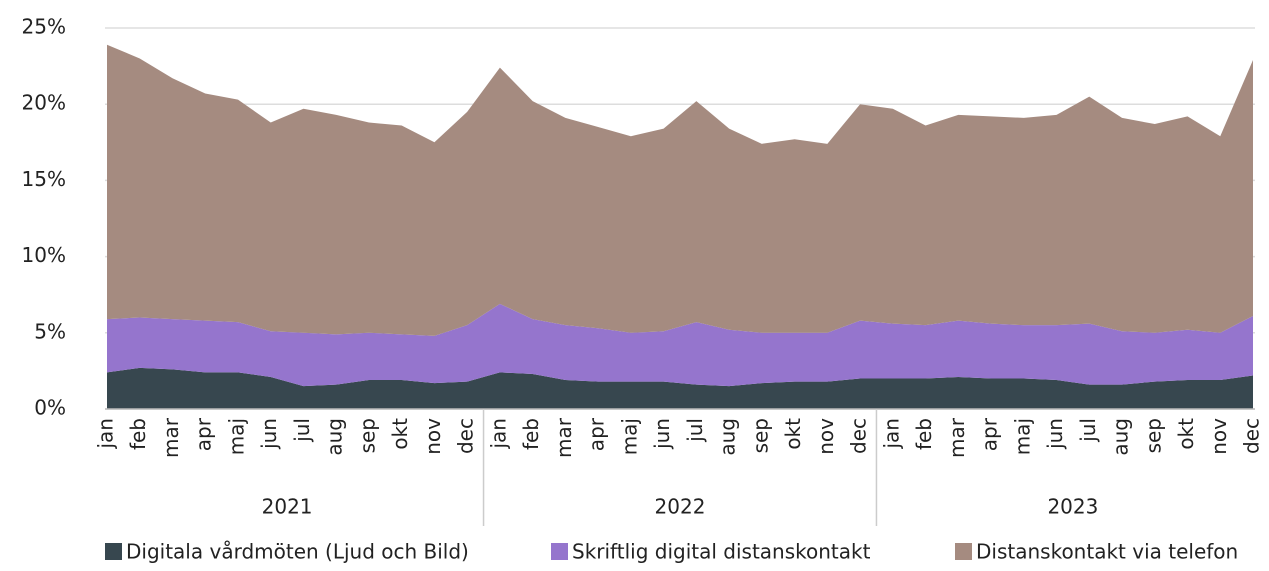 This screenshot has height=571, width=1269. What do you see at coordinates (44, 179) in the screenshot?
I see `y-tick-label: 15%` at bounding box center [44, 179].